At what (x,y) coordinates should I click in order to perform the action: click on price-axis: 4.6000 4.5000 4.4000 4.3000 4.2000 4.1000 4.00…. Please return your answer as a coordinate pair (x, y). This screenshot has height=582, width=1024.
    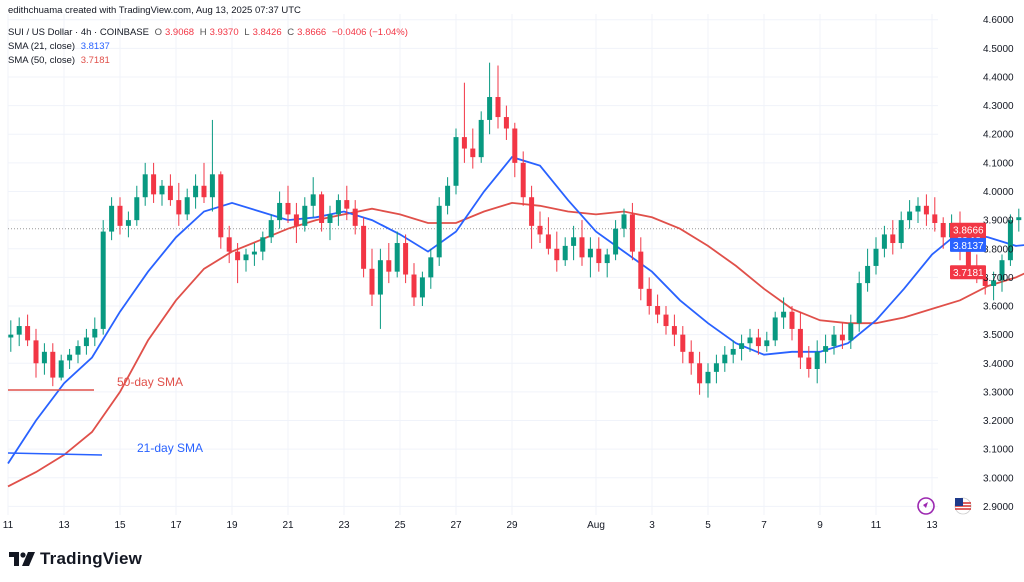
    Looking at the image, I should click on (998, 264).